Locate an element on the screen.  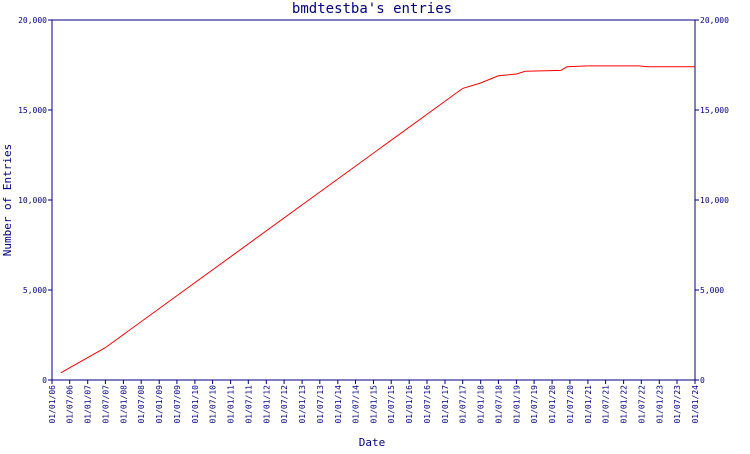
x-tick-label: 01/01/14 is located at coordinates (338, 404).